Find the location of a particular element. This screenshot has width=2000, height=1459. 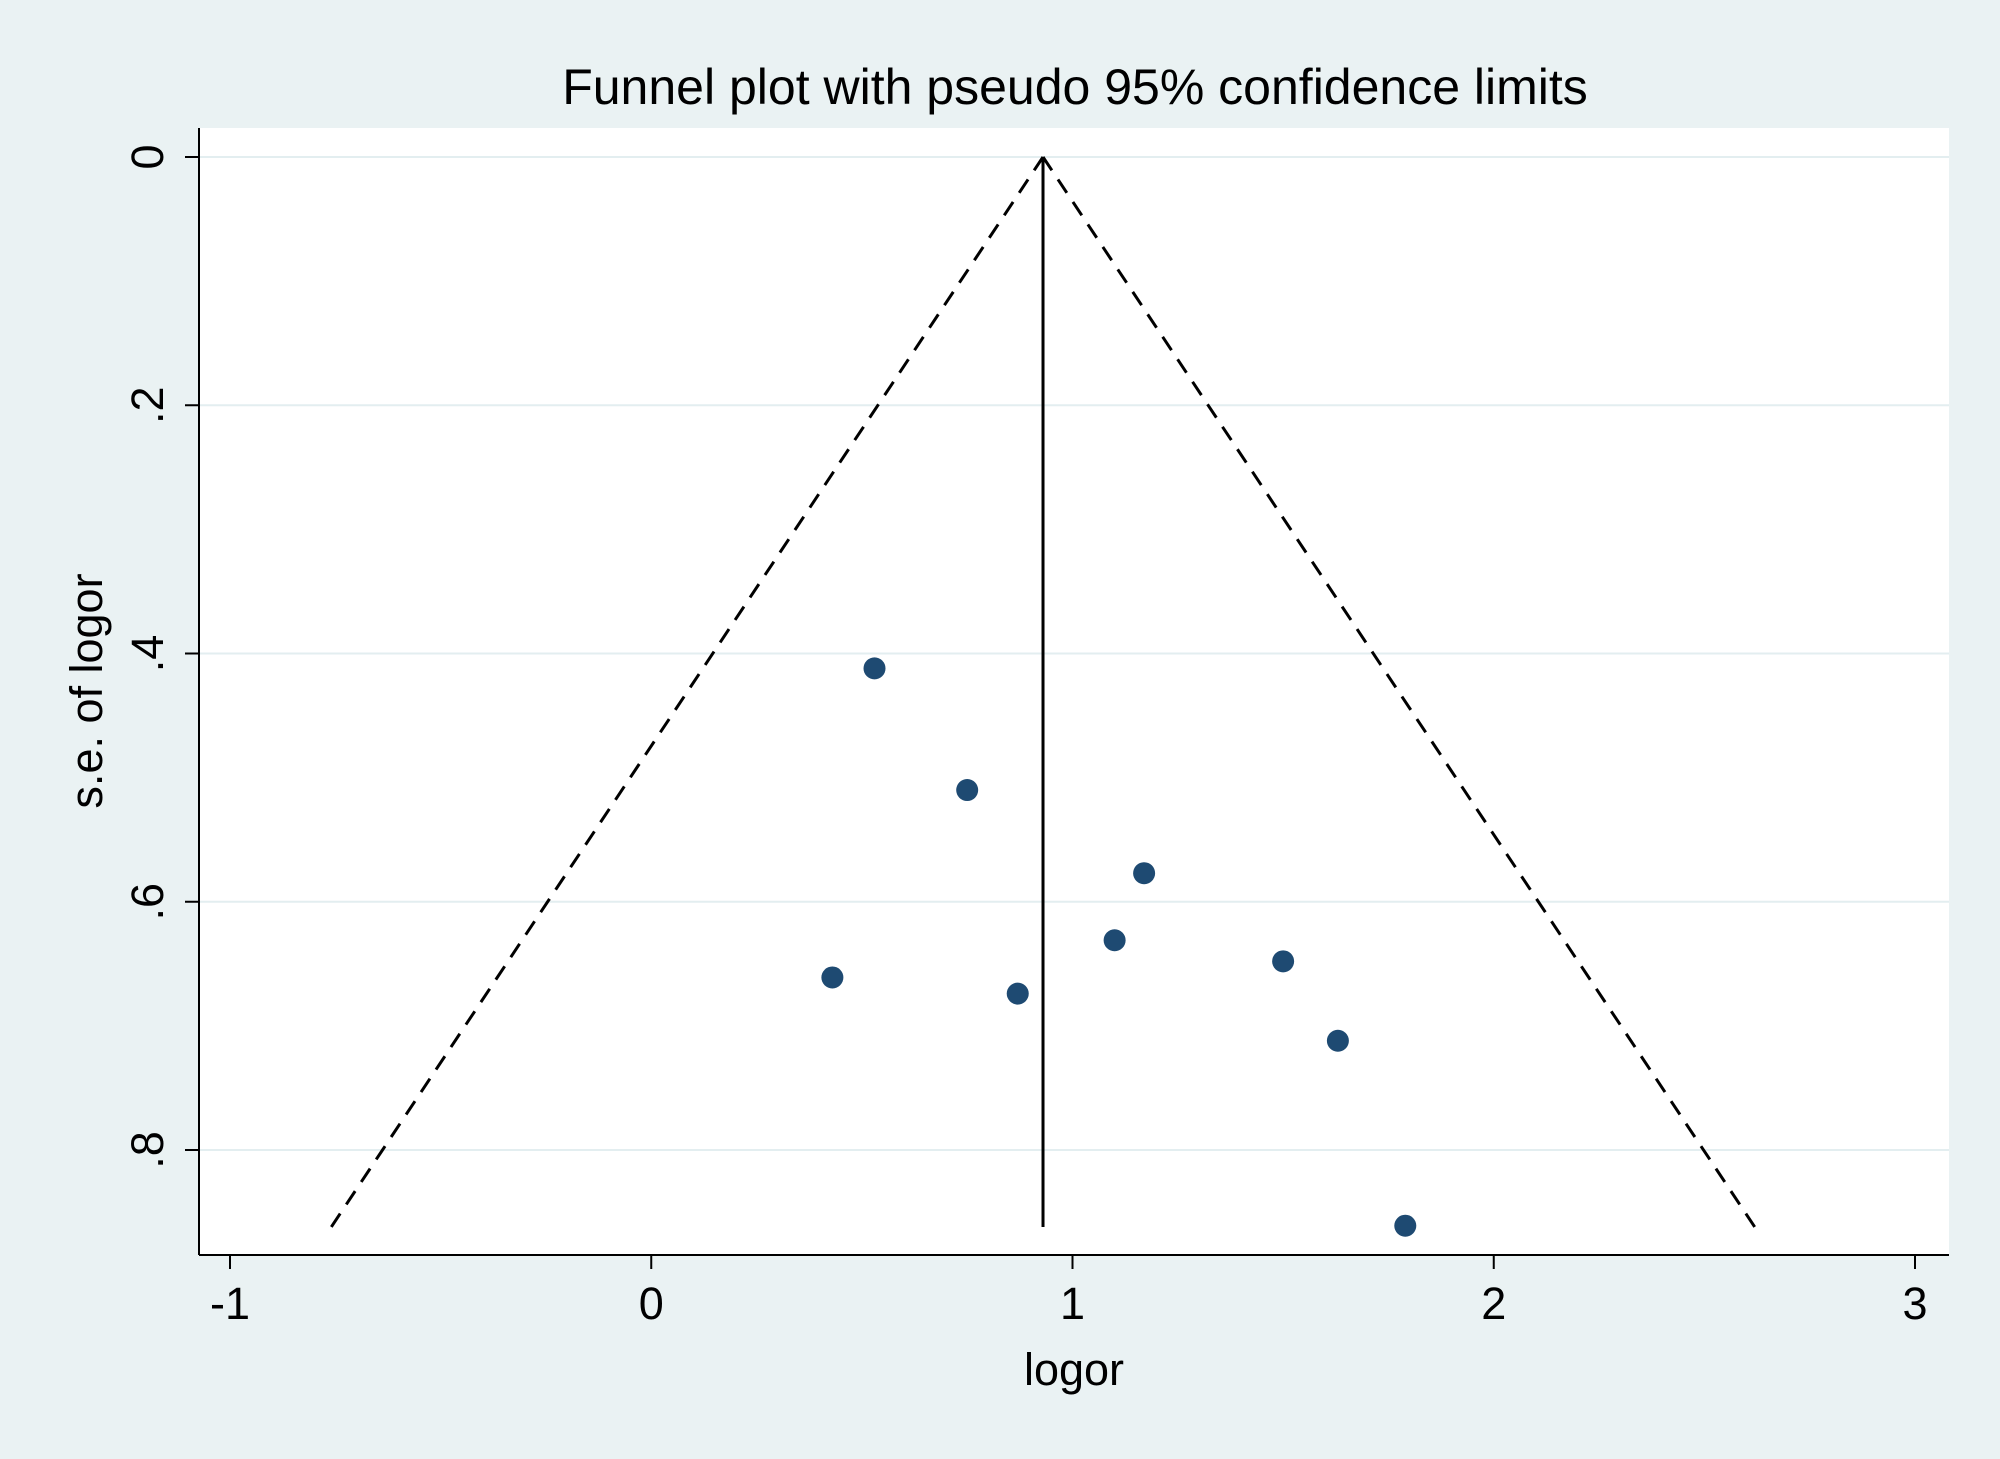

x-tick-label: 1 is located at coordinates (1072, 1303).